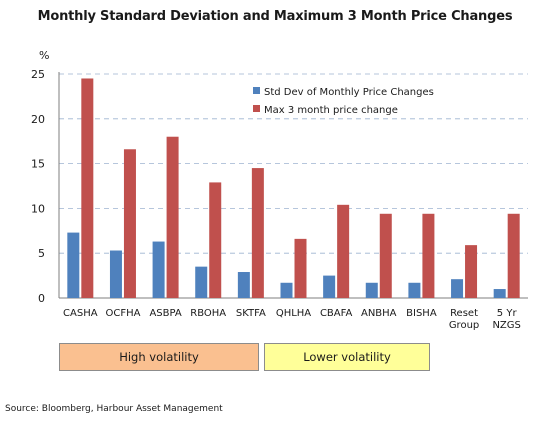 The height and width of the screenshot is (421, 550). What do you see at coordinates (41, 298) in the screenshot?
I see `y-tick-label: 0` at bounding box center [41, 298].